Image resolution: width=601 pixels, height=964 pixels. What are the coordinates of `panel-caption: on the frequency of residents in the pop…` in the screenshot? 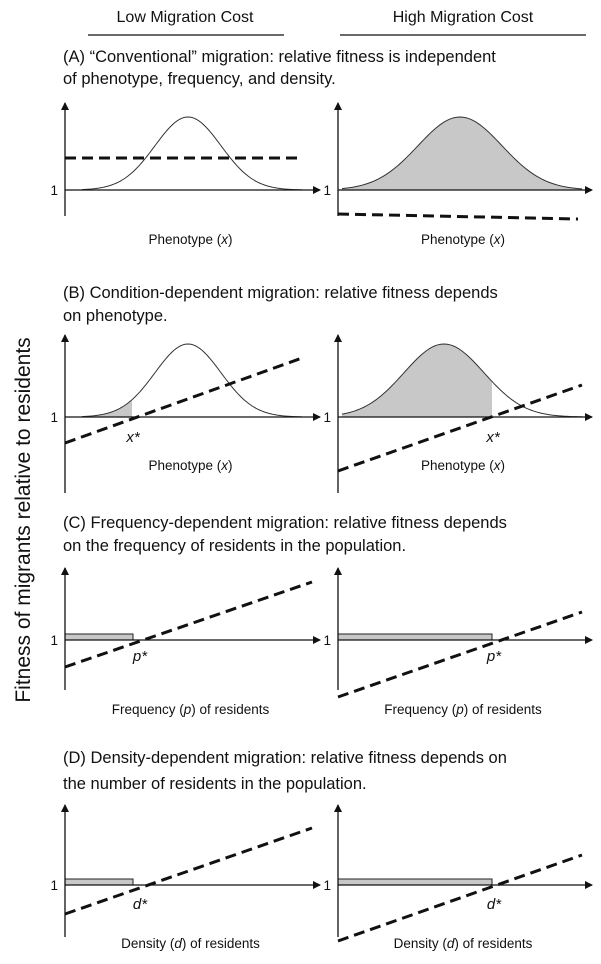 It's located at (234, 546).